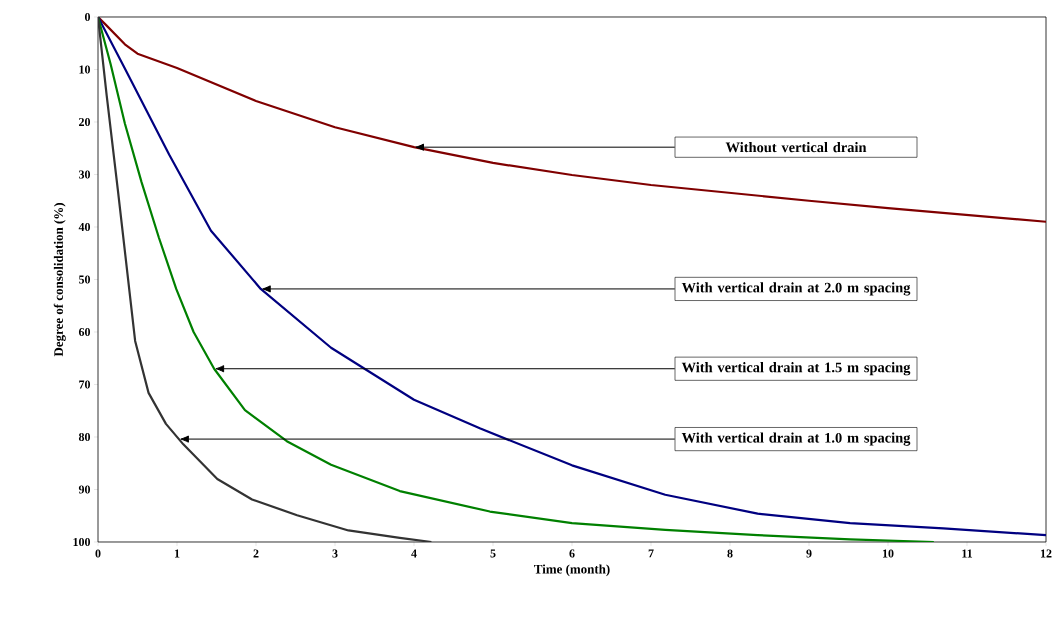 The image size is (1063, 625). What do you see at coordinates (82, 542) in the screenshot?
I see `y-tick-label: 100` at bounding box center [82, 542].